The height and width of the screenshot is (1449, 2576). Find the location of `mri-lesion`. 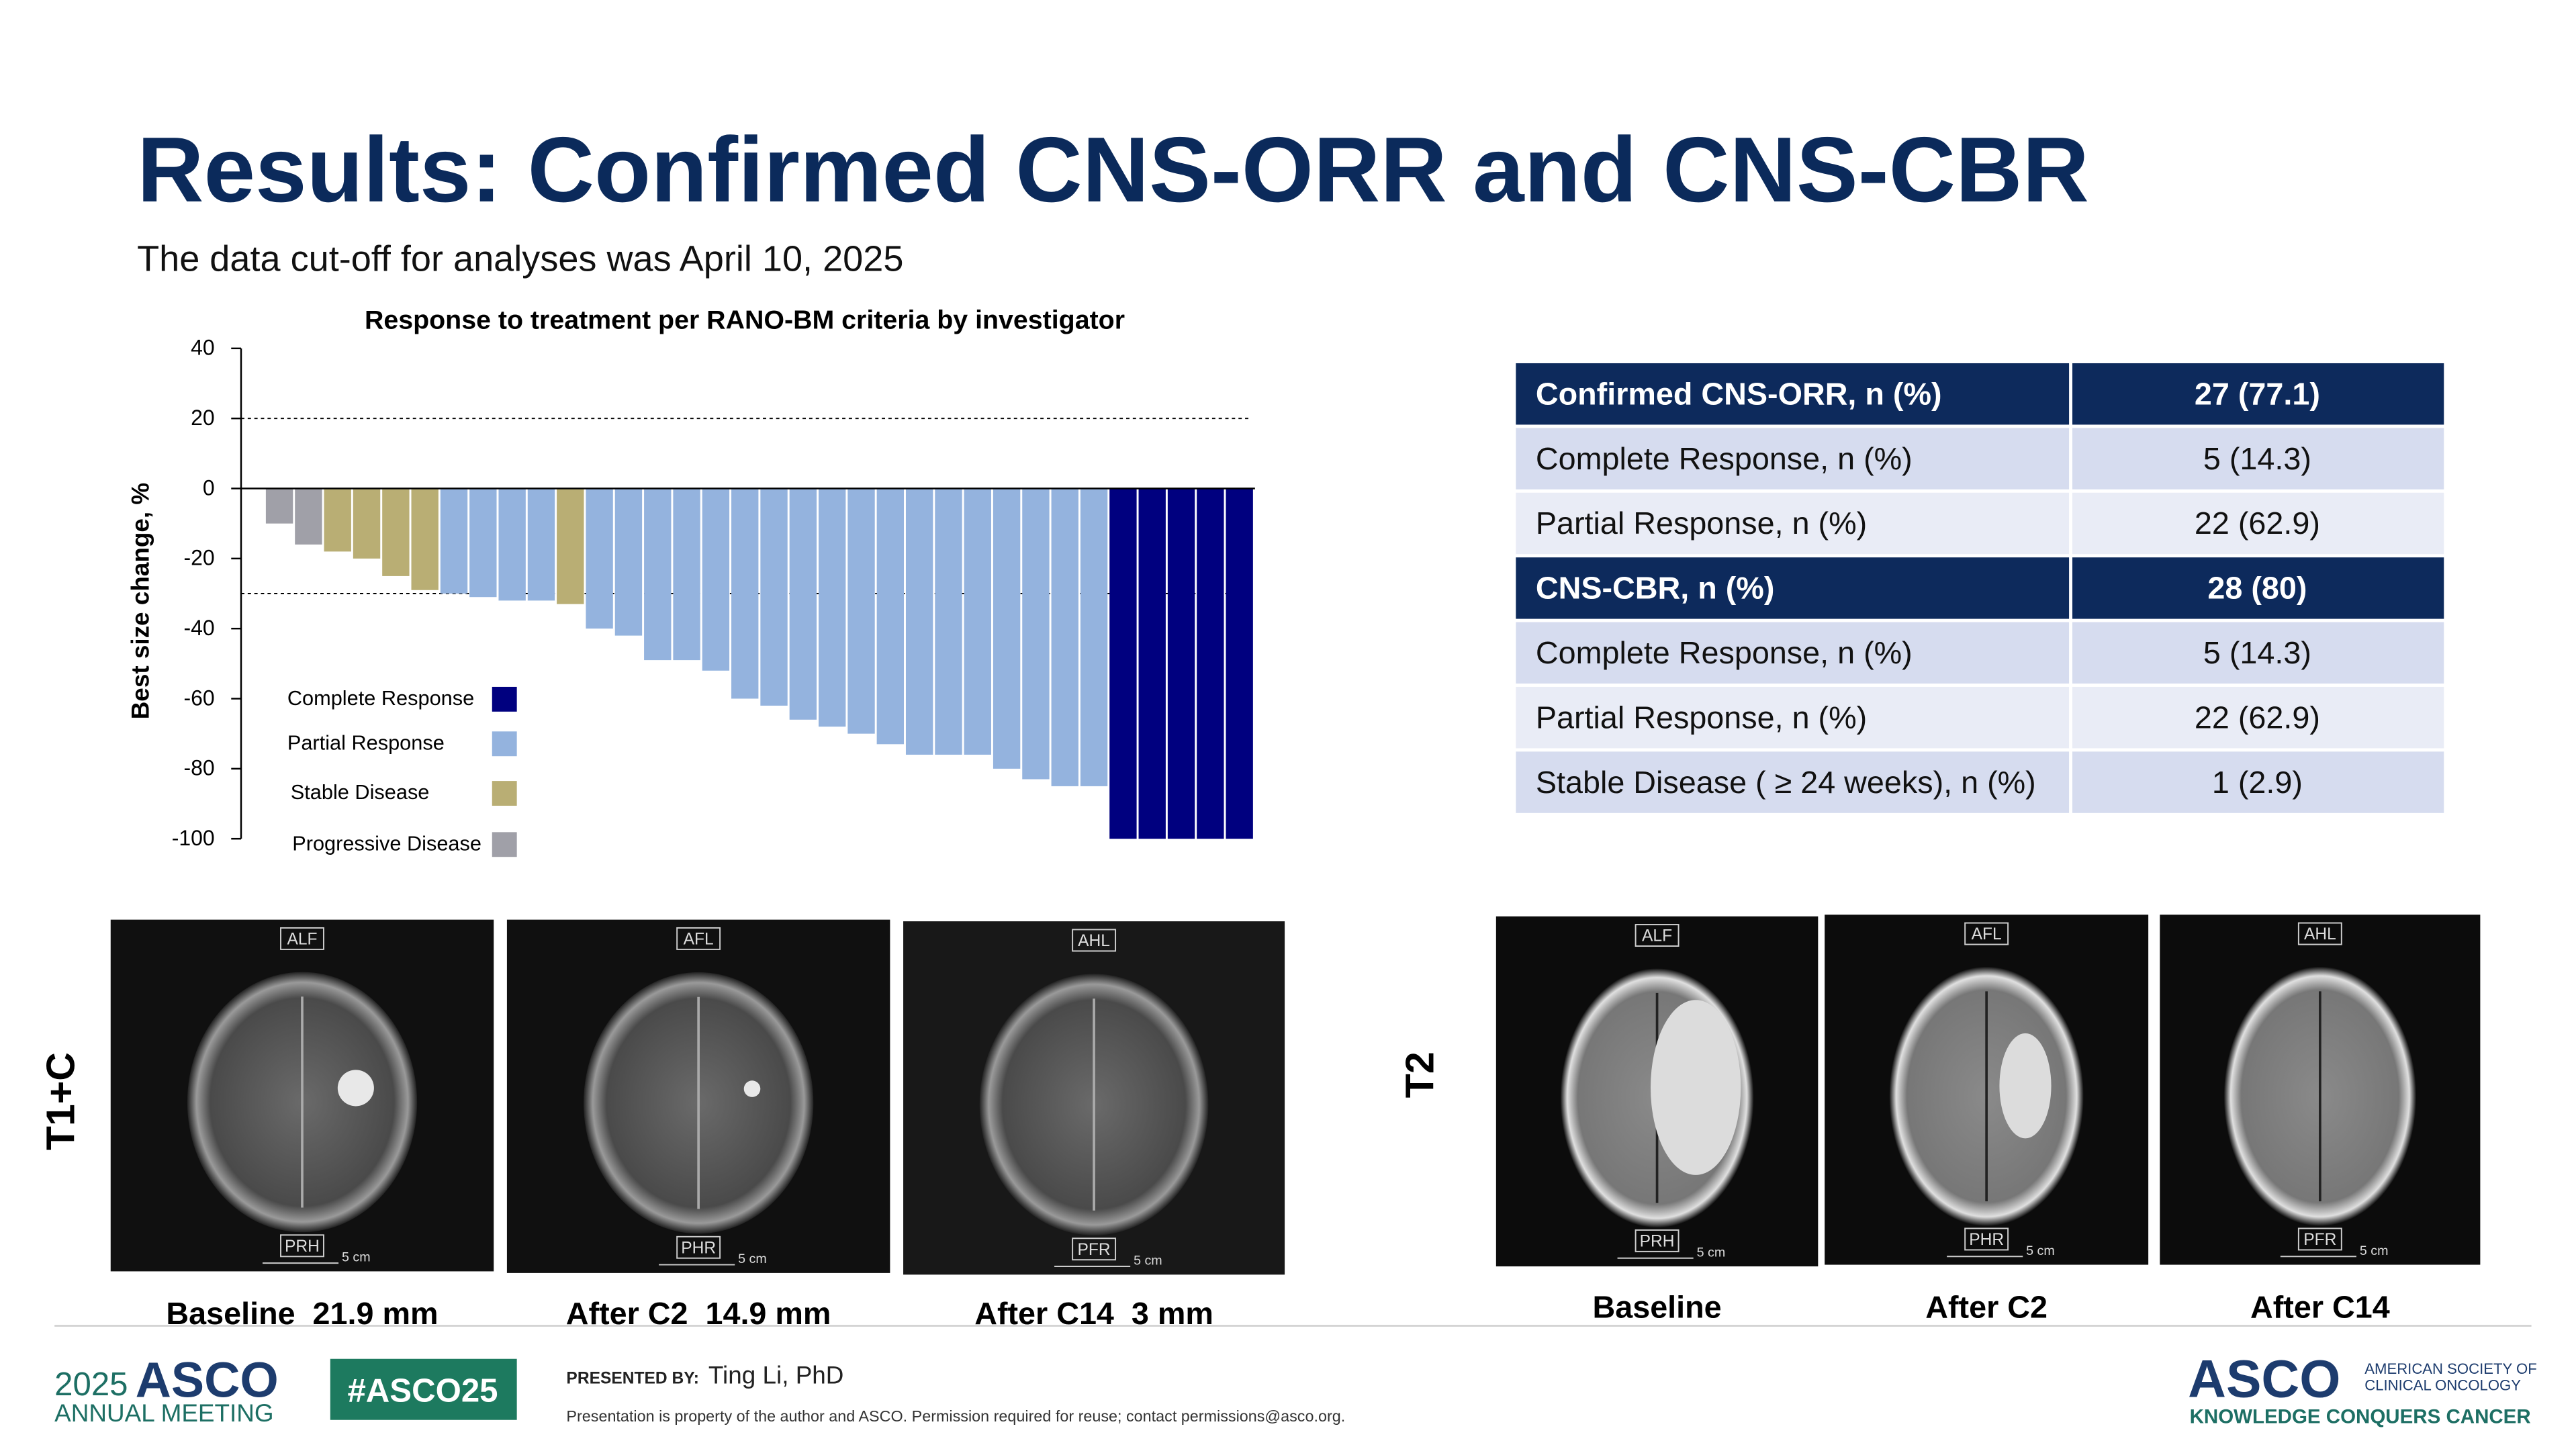

mri-lesion is located at coordinates (752, 1088).